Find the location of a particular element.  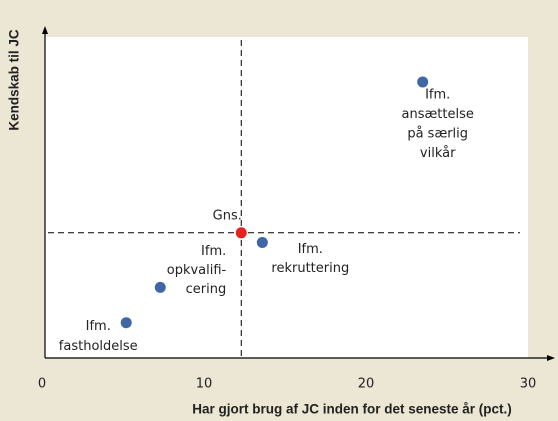

x-arrow is located at coordinates (551, 358).